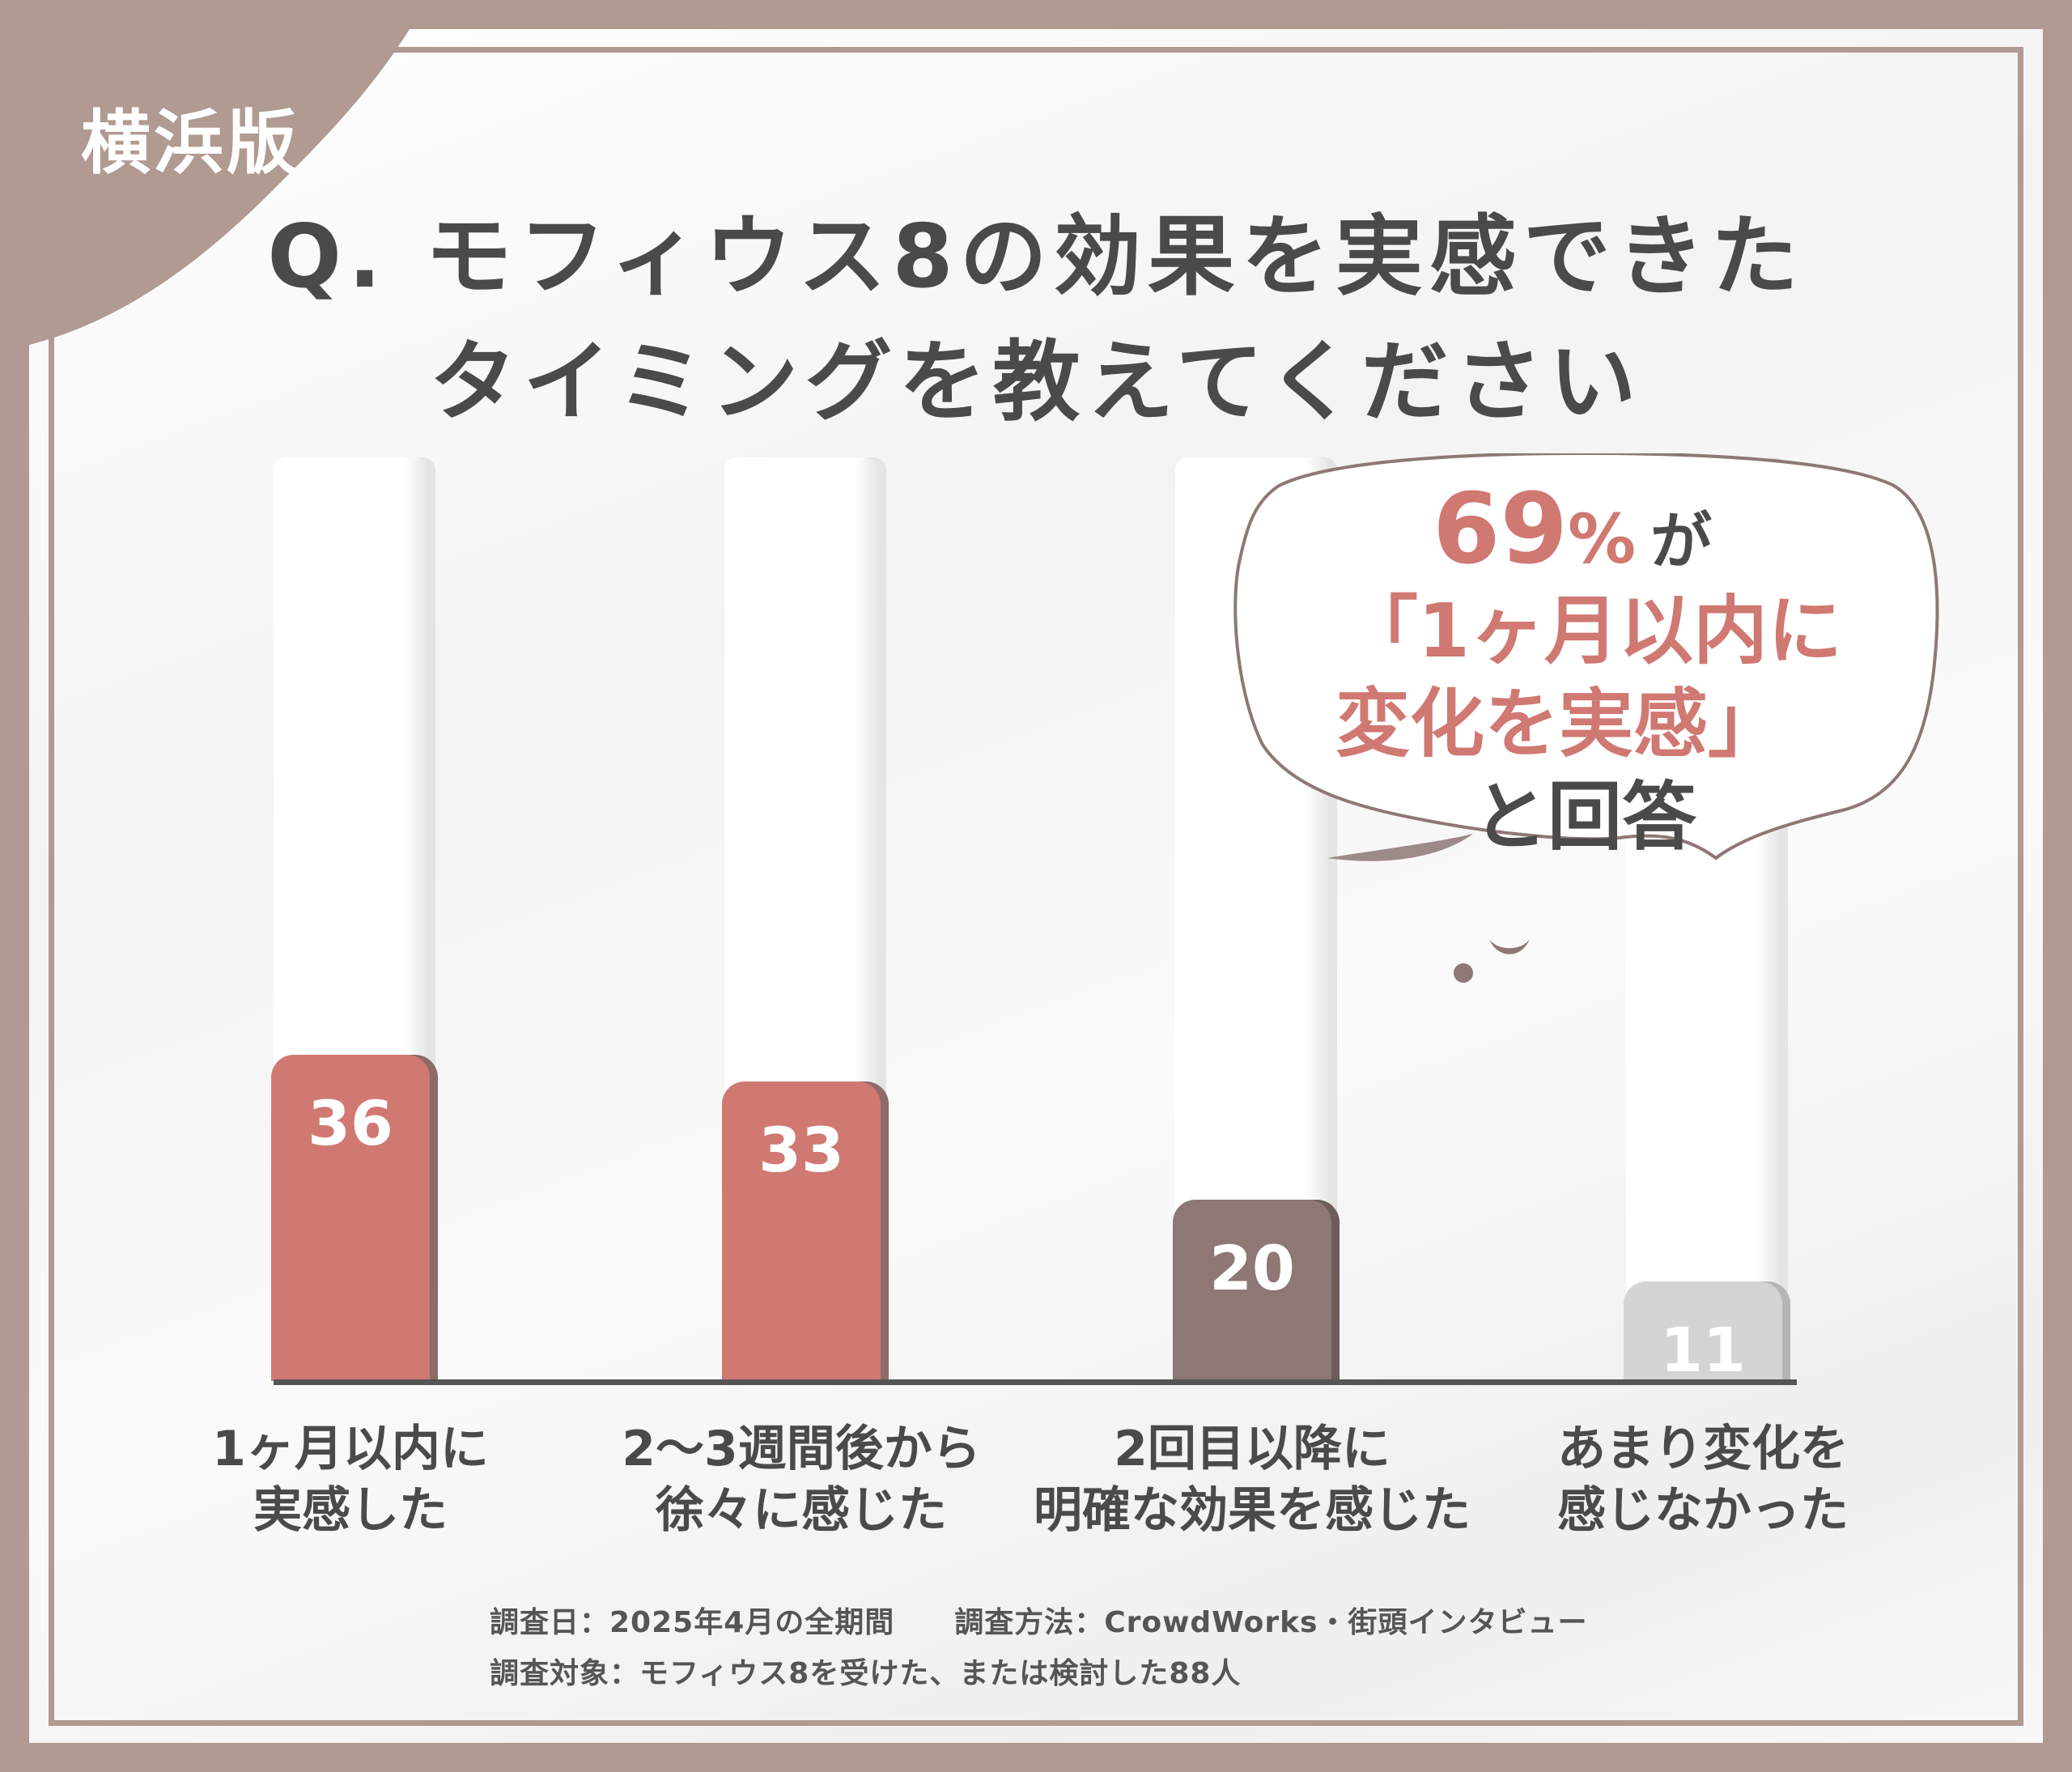 This screenshot has height=1772, width=2072. I want to click on survey-footer-line2: 調査対象：モフィウス8を受けた、または検討した88人, so click(866, 1674).